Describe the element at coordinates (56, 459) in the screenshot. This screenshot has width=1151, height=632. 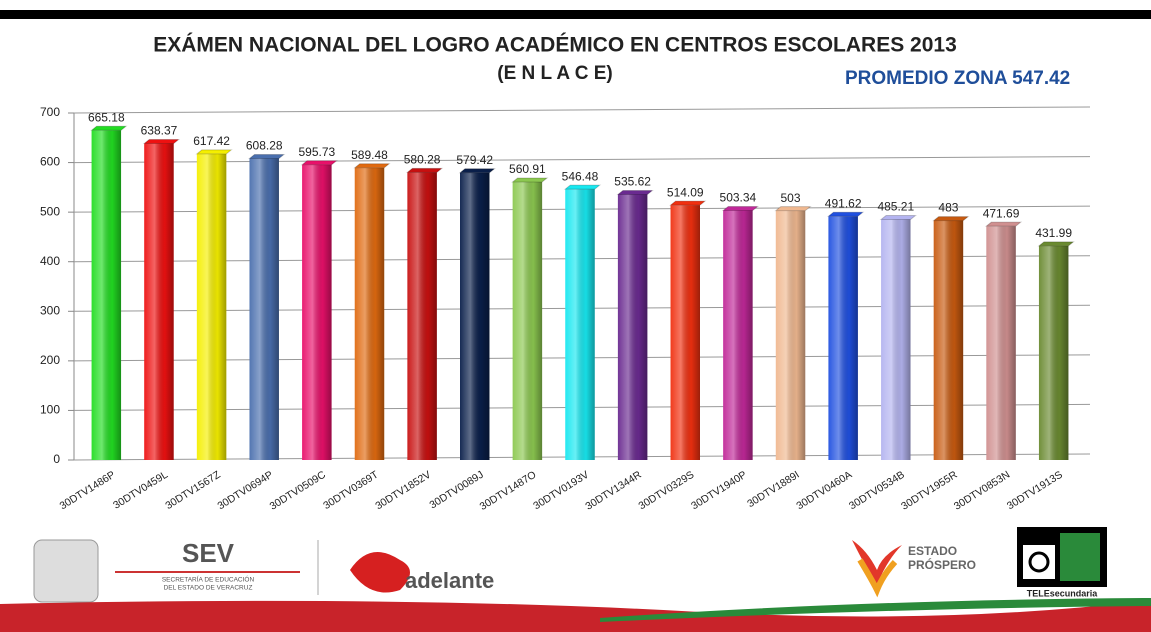
I see `y-tick-label: 0` at that location.